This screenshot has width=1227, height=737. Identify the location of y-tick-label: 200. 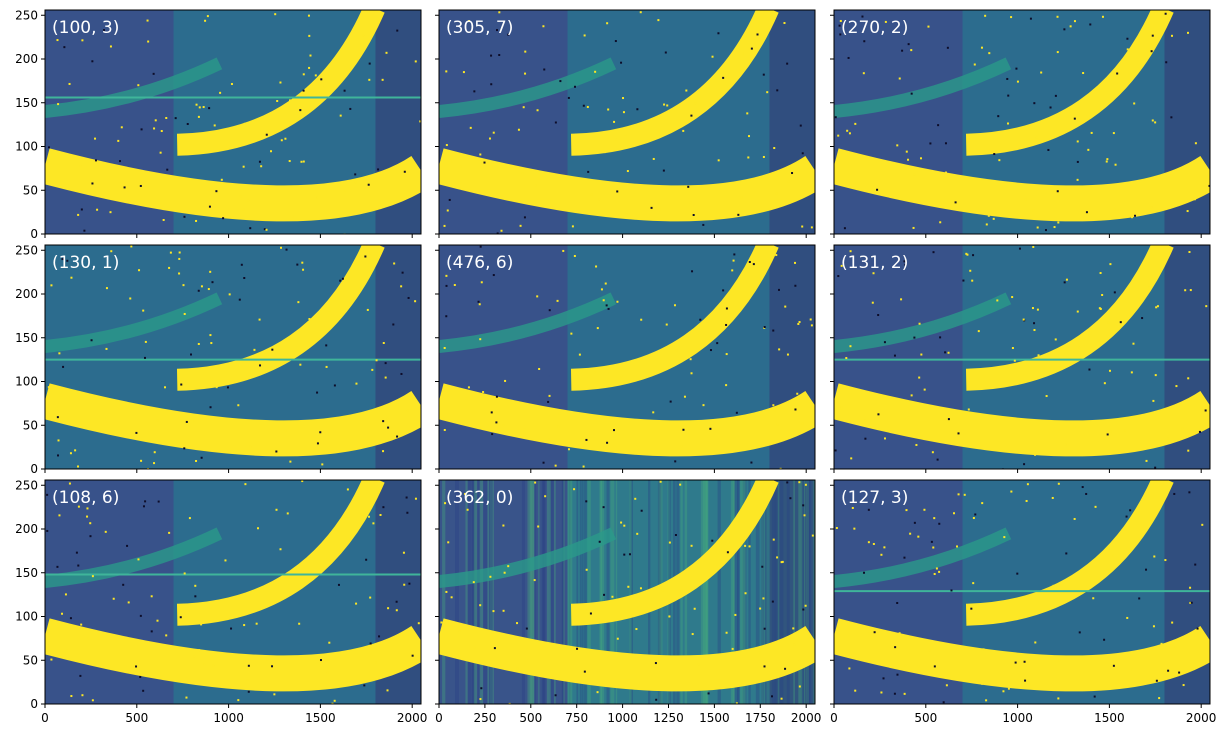
(26, 59).